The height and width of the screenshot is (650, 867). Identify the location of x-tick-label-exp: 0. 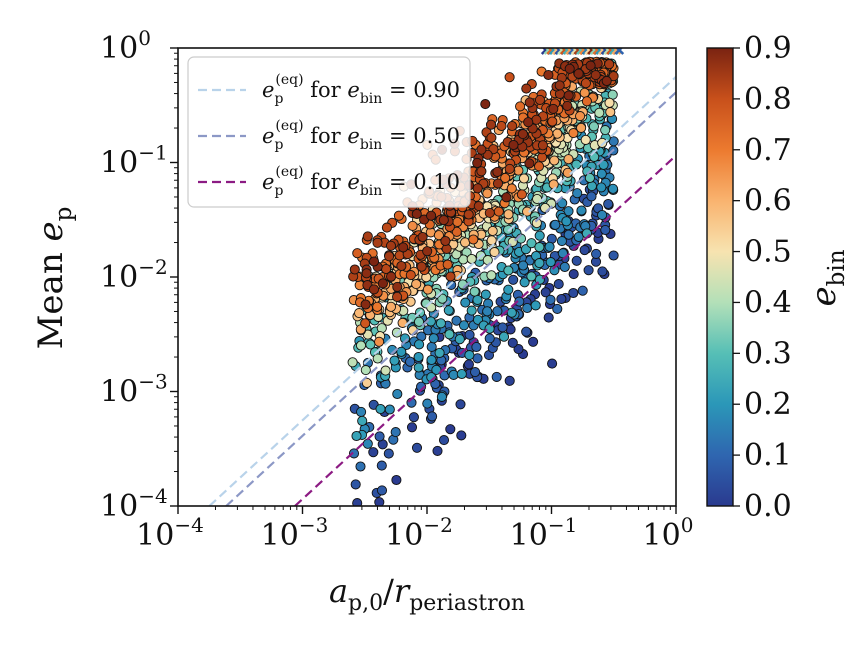
(687, 525).